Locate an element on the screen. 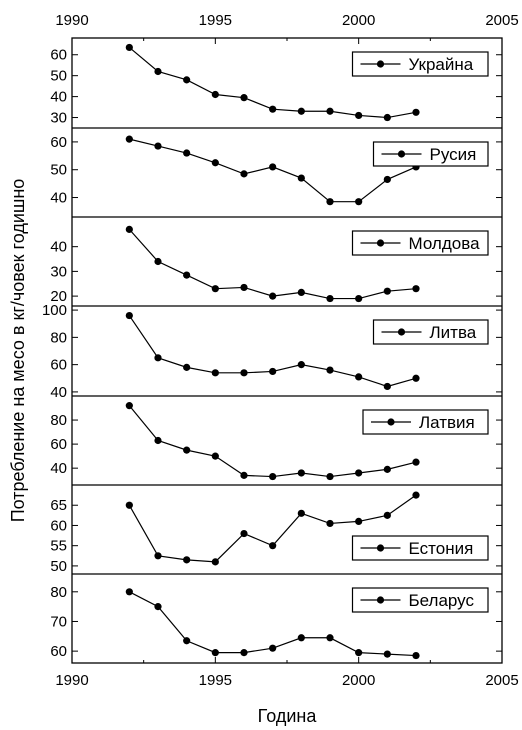  x-axis-label: Година is located at coordinates (288, 716).